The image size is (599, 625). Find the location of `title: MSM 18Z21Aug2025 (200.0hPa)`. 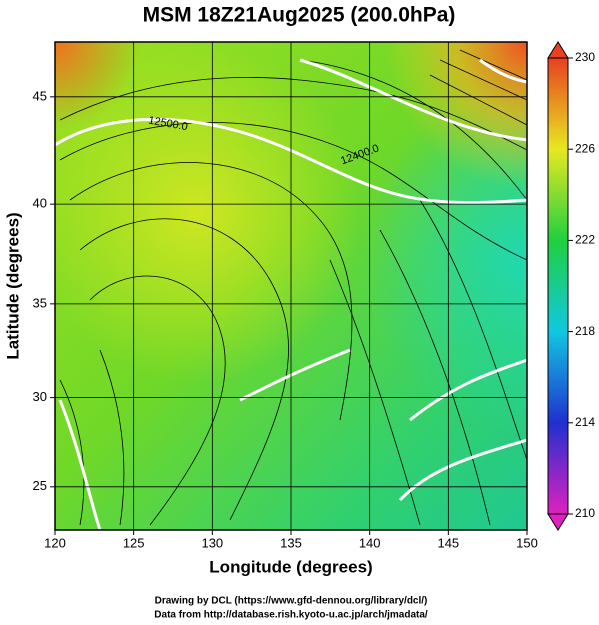

title: MSM 18Z21Aug2025 (200.0hPa) is located at coordinates (299, 15).